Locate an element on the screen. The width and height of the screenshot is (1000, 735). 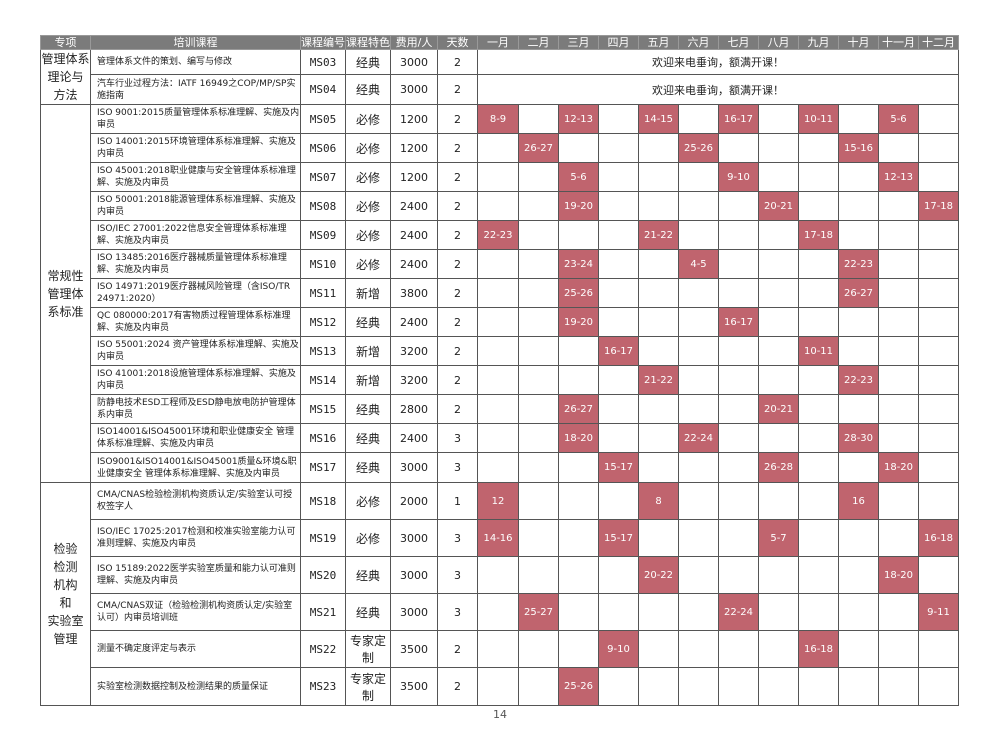
column-header: 七月 is located at coordinates (738, 42).